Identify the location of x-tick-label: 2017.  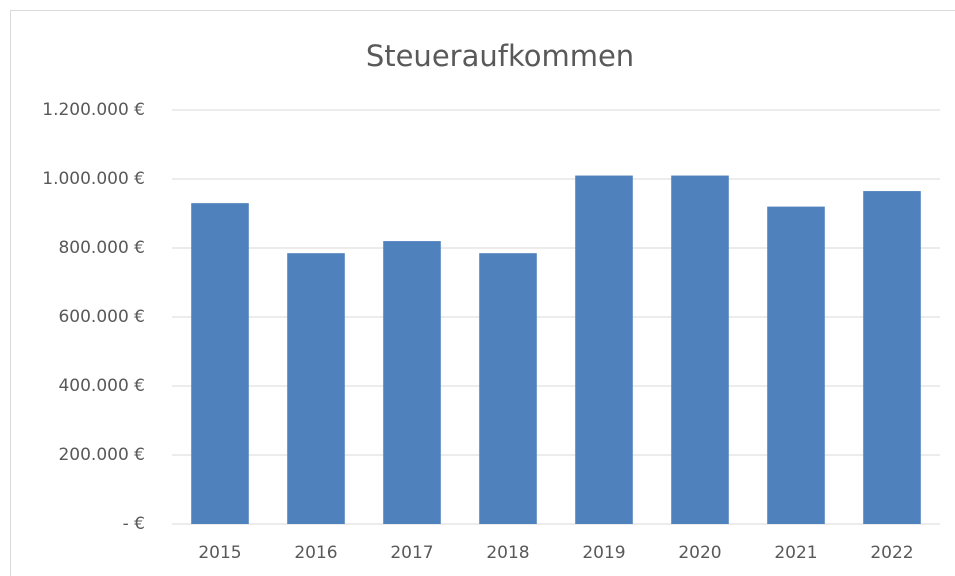
(411, 553).